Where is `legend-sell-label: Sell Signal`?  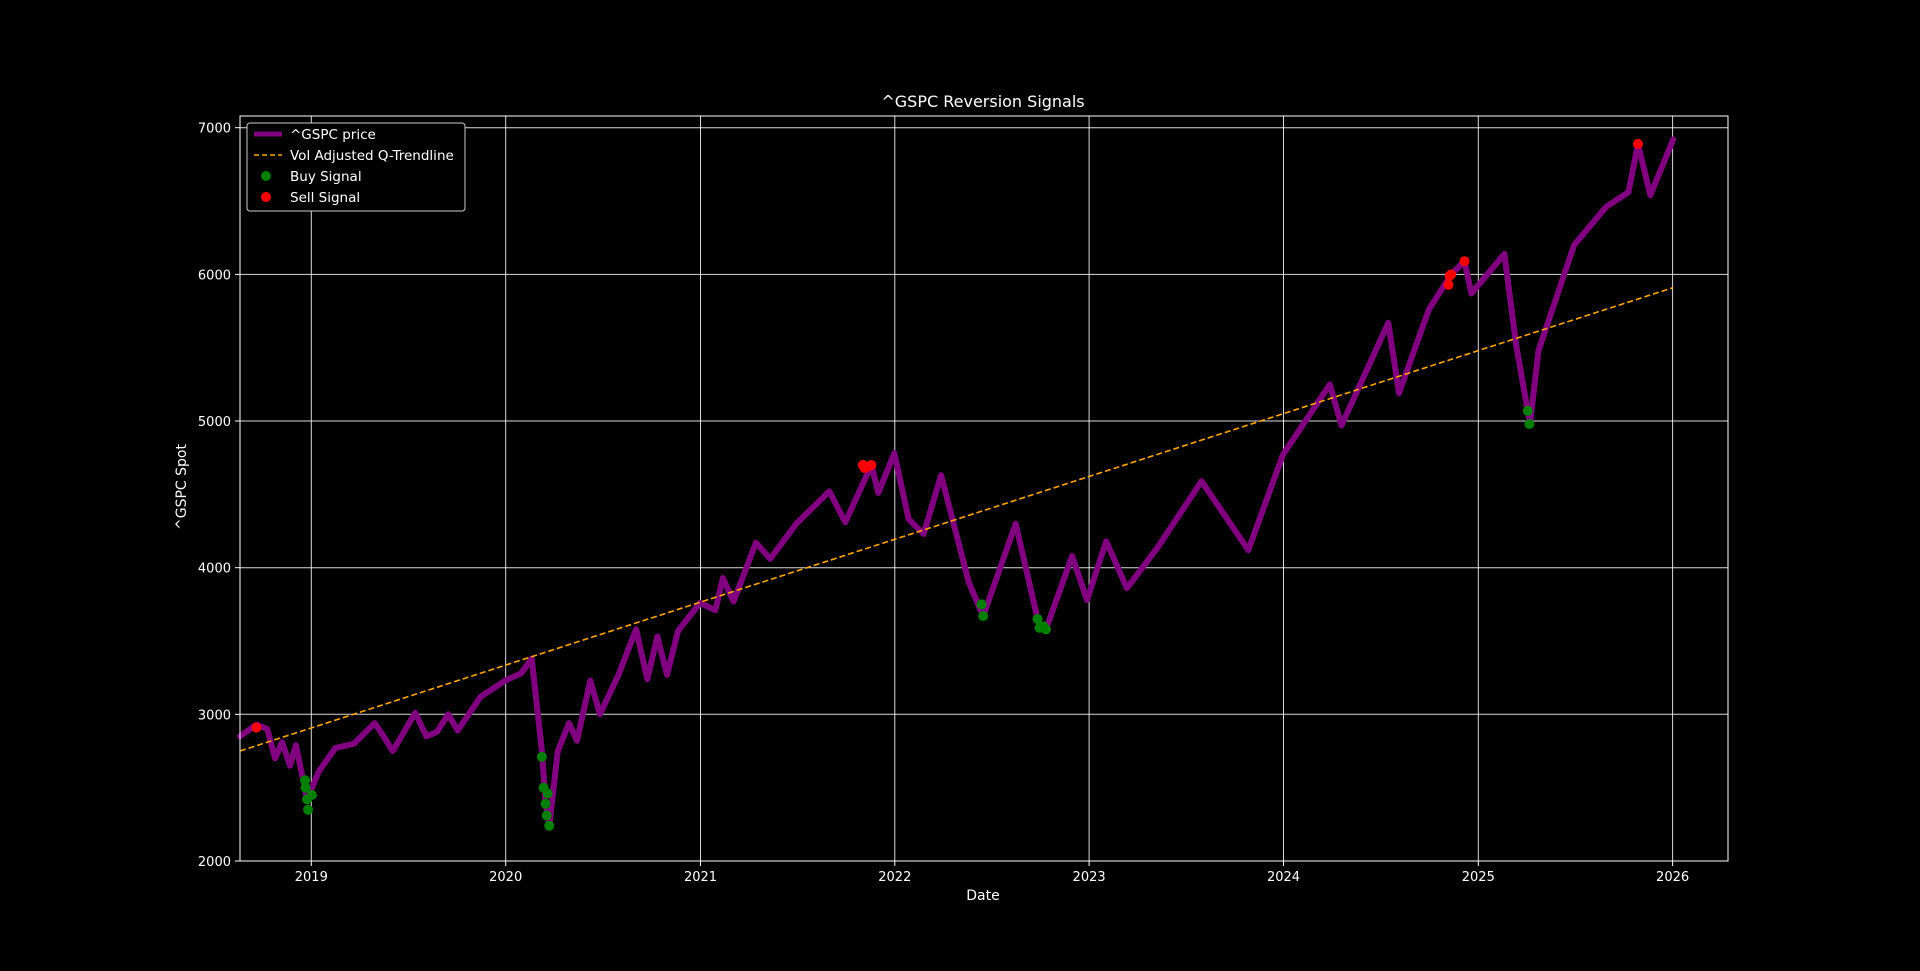
legend-sell-label: Sell Signal is located at coordinates (325, 198).